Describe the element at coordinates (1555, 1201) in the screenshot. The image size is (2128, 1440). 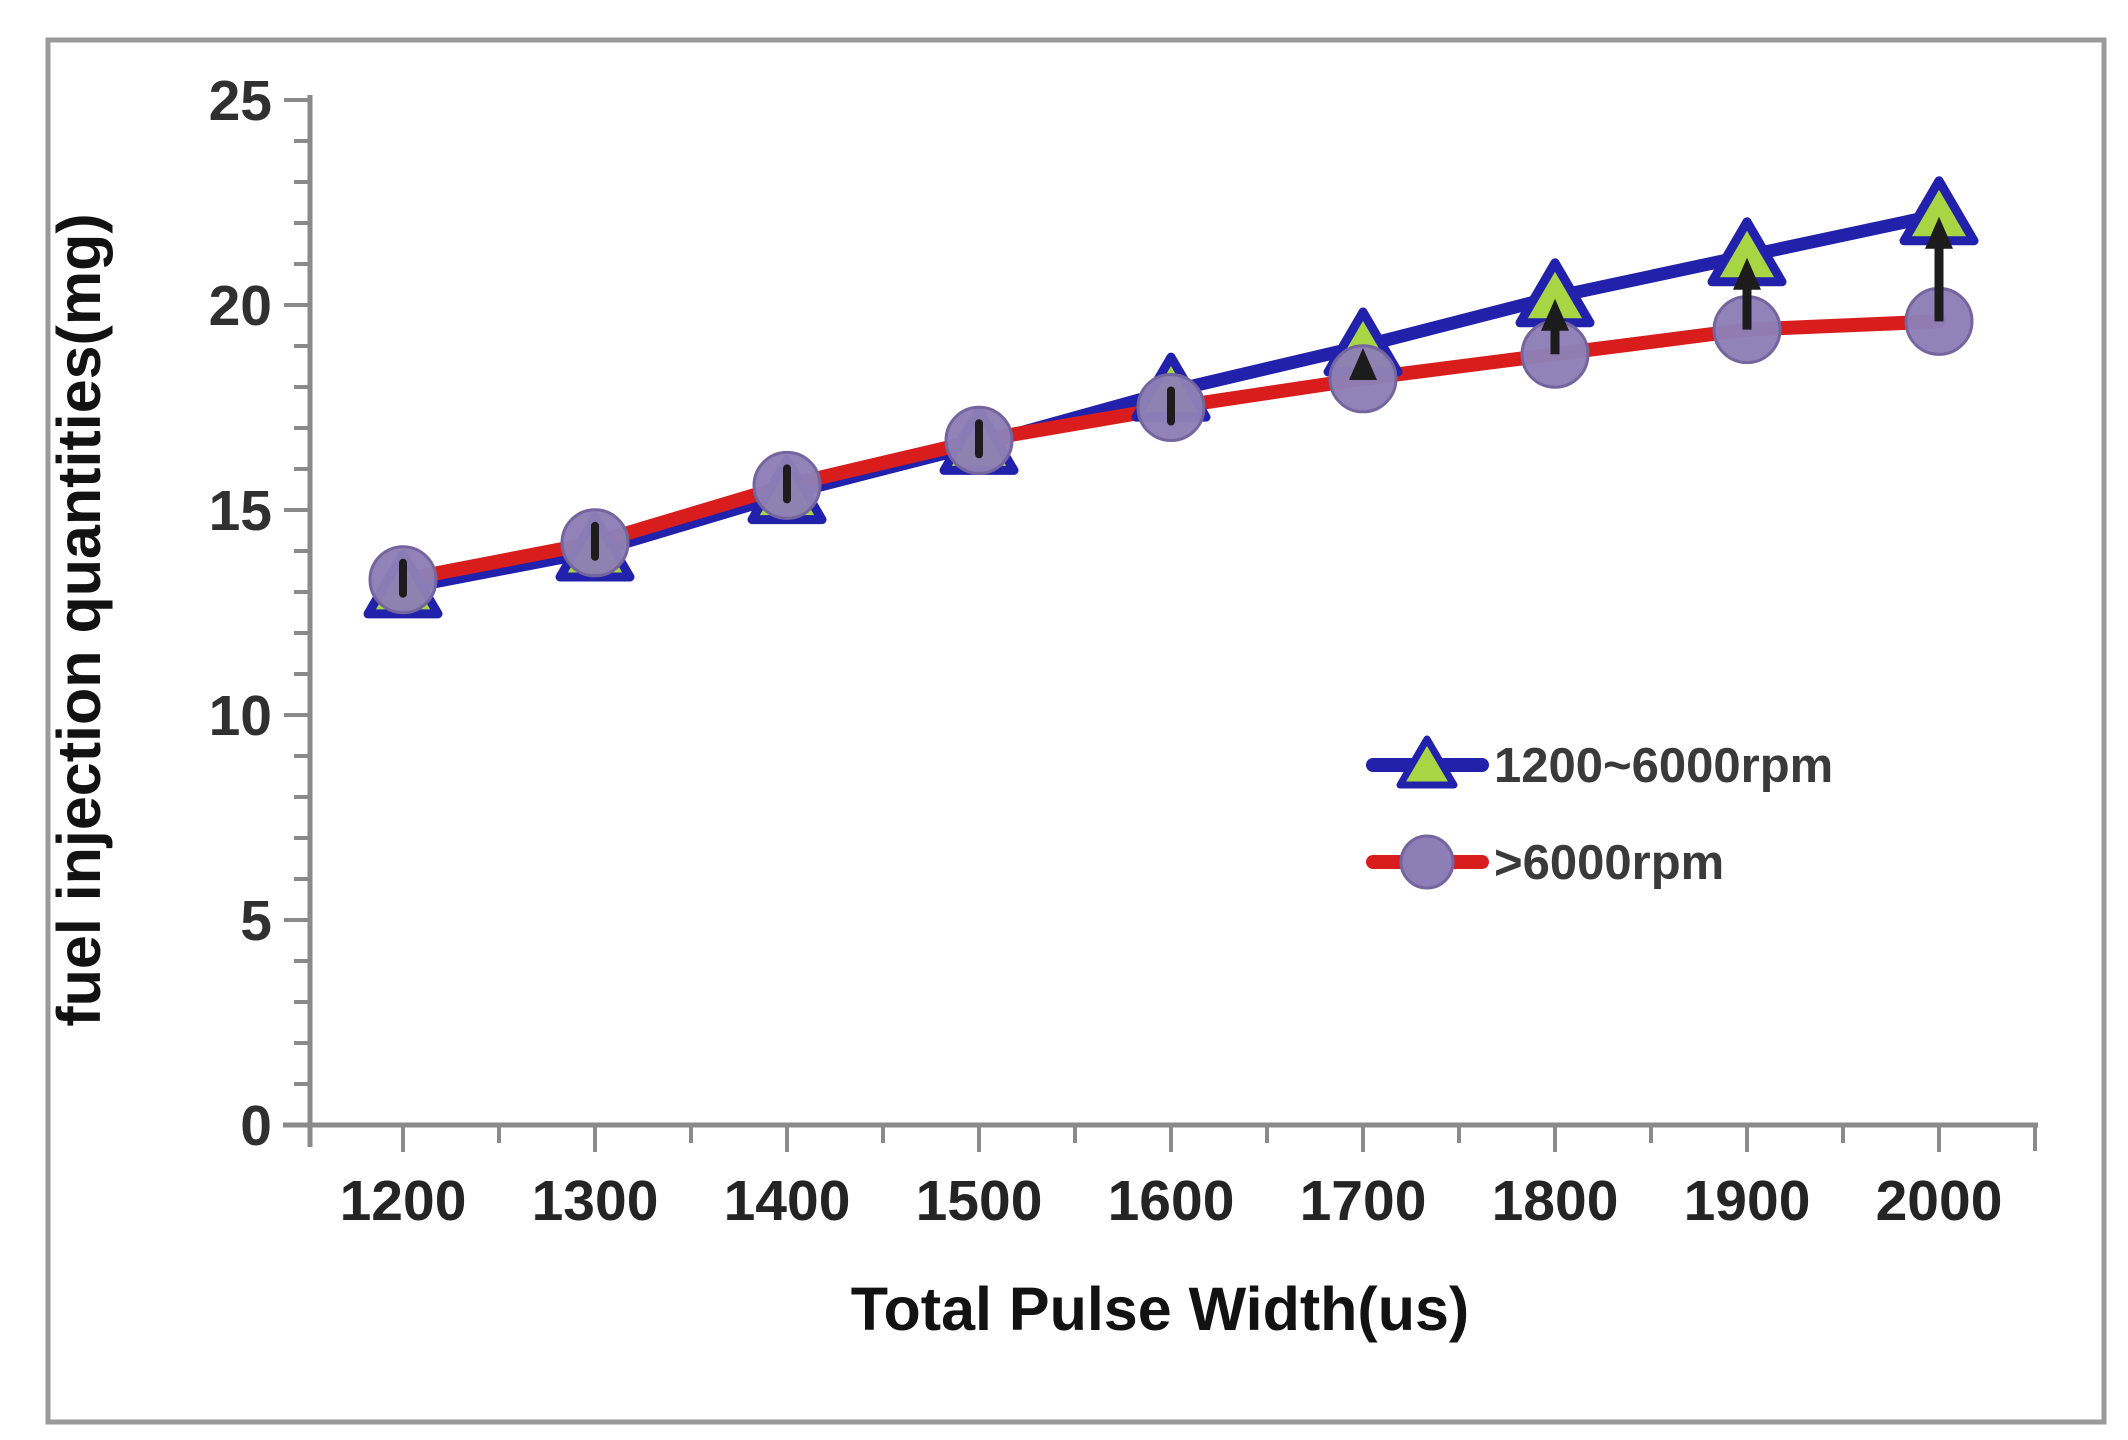
I see `x-tick-label: 1800` at that location.